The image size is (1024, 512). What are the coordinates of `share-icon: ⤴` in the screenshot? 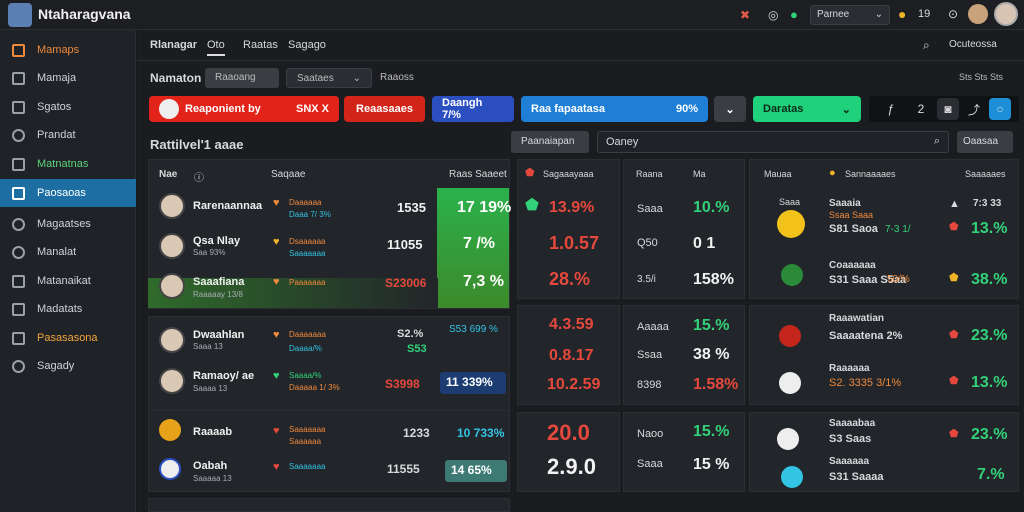 It's located at (973, 109).